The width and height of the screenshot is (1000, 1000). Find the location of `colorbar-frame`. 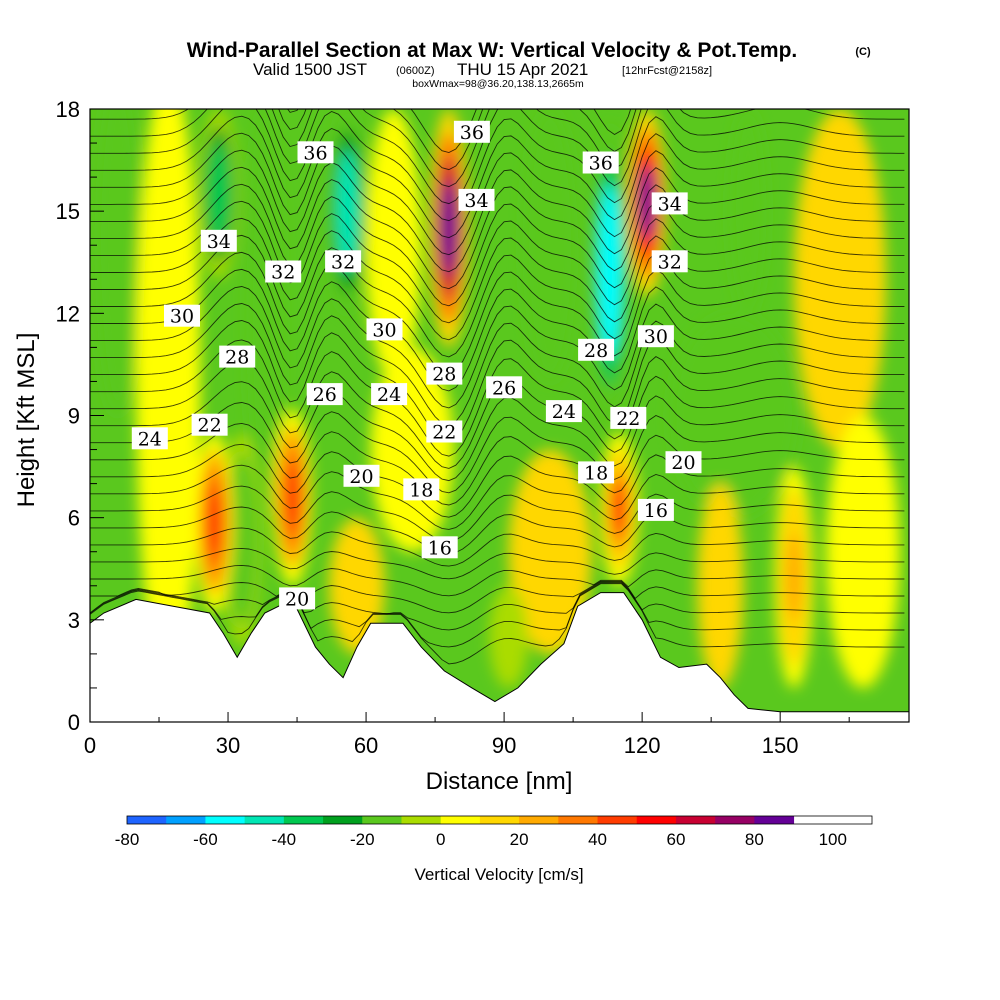

colorbar-frame is located at coordinates (499, 820).